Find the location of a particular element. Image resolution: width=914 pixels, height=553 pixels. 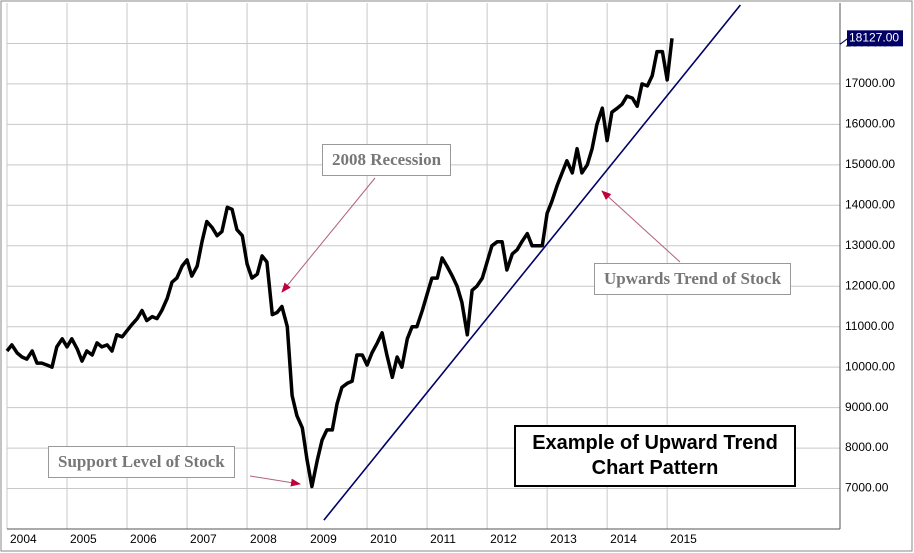

annotation: 2008 Recession is located at coordinates (387, 160).